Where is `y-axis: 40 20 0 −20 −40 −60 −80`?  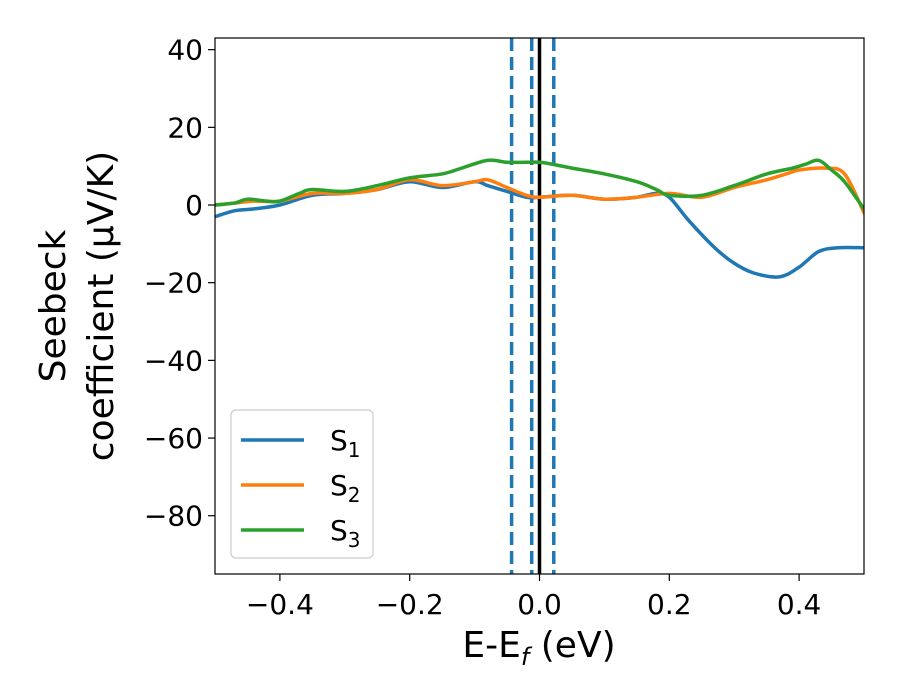 y-axis: 40 20 0 −20 −40 −60 −80 is located at coordinates (179, 283).